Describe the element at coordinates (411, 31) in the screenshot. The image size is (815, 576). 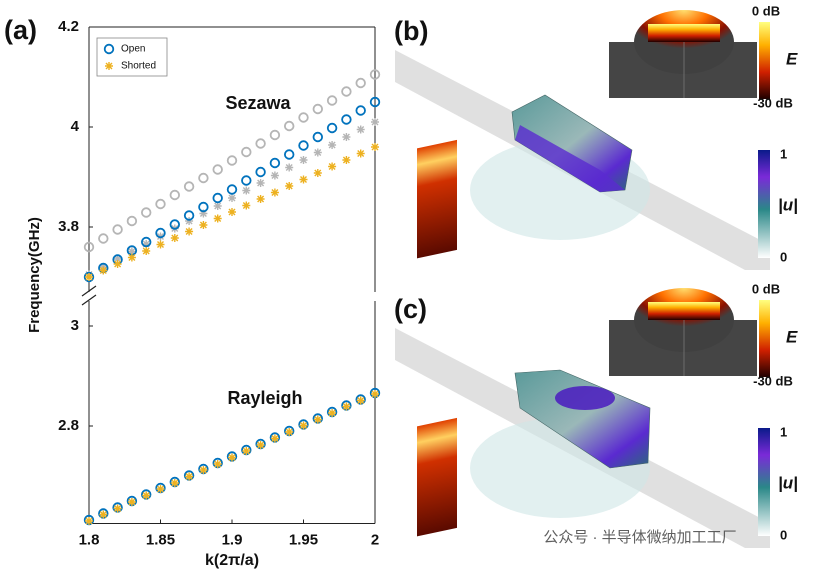
I see `panel-label: (b)` at that location.